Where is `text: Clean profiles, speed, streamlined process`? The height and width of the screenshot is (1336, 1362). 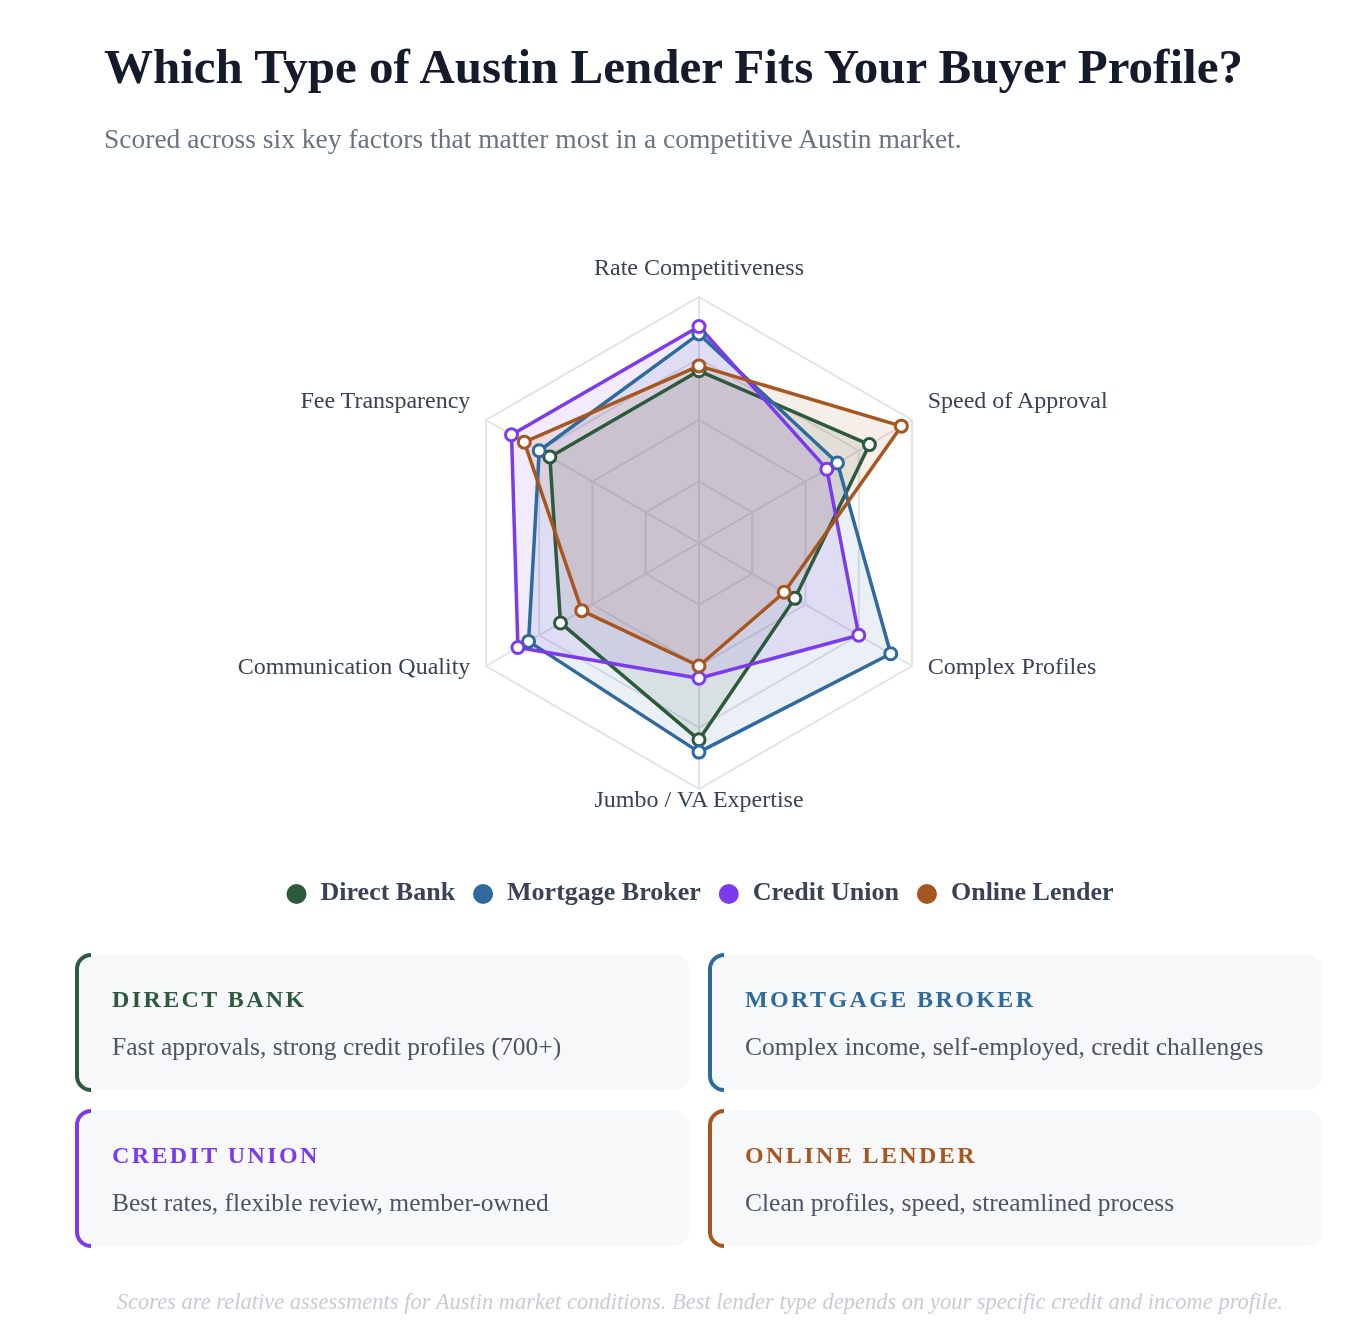 text: Clean profiles, speed, streamlined process is located at coordinates (960, 1202).